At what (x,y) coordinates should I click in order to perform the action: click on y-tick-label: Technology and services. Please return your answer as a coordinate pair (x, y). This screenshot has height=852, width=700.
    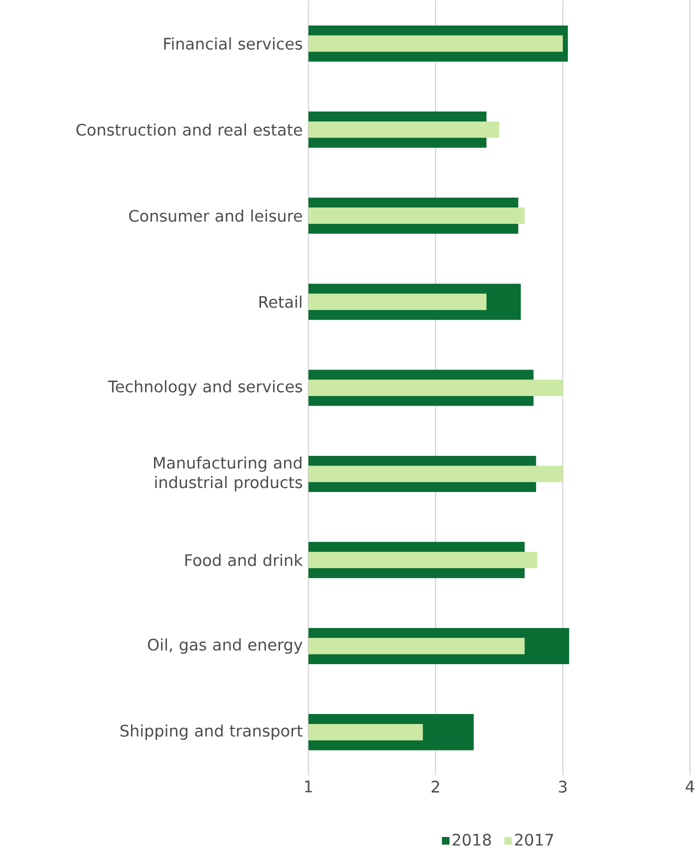
    Looking at the image, I should click on (205, 388).